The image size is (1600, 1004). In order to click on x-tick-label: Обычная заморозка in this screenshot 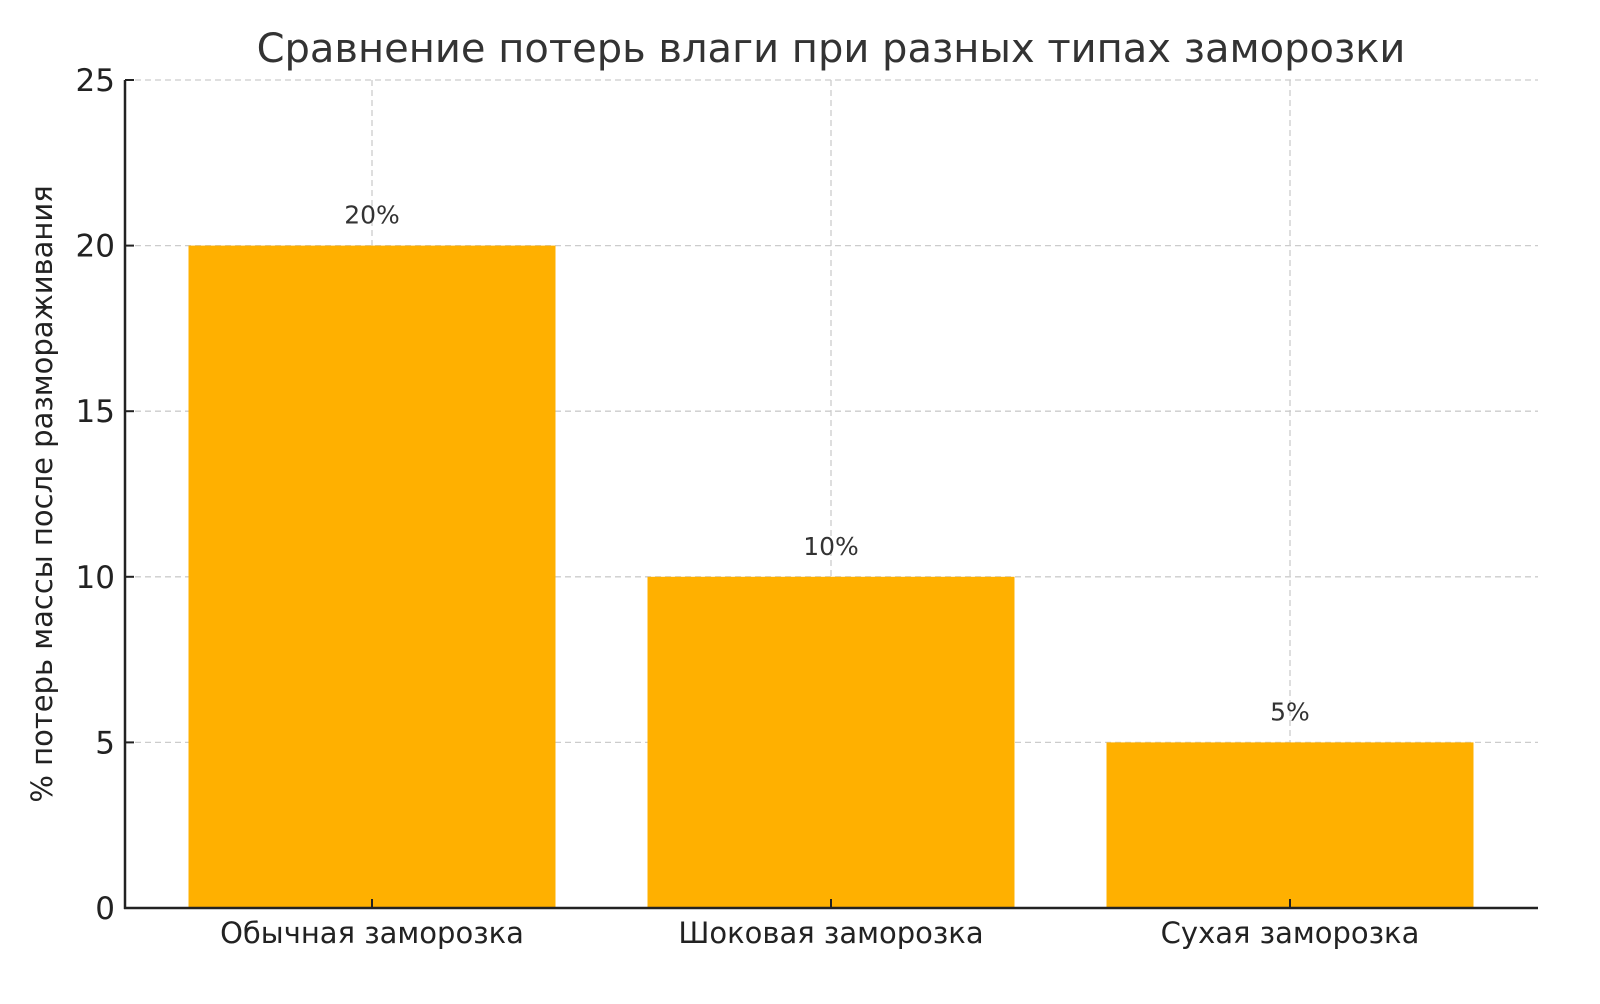, I will do `click(372, 933)`.